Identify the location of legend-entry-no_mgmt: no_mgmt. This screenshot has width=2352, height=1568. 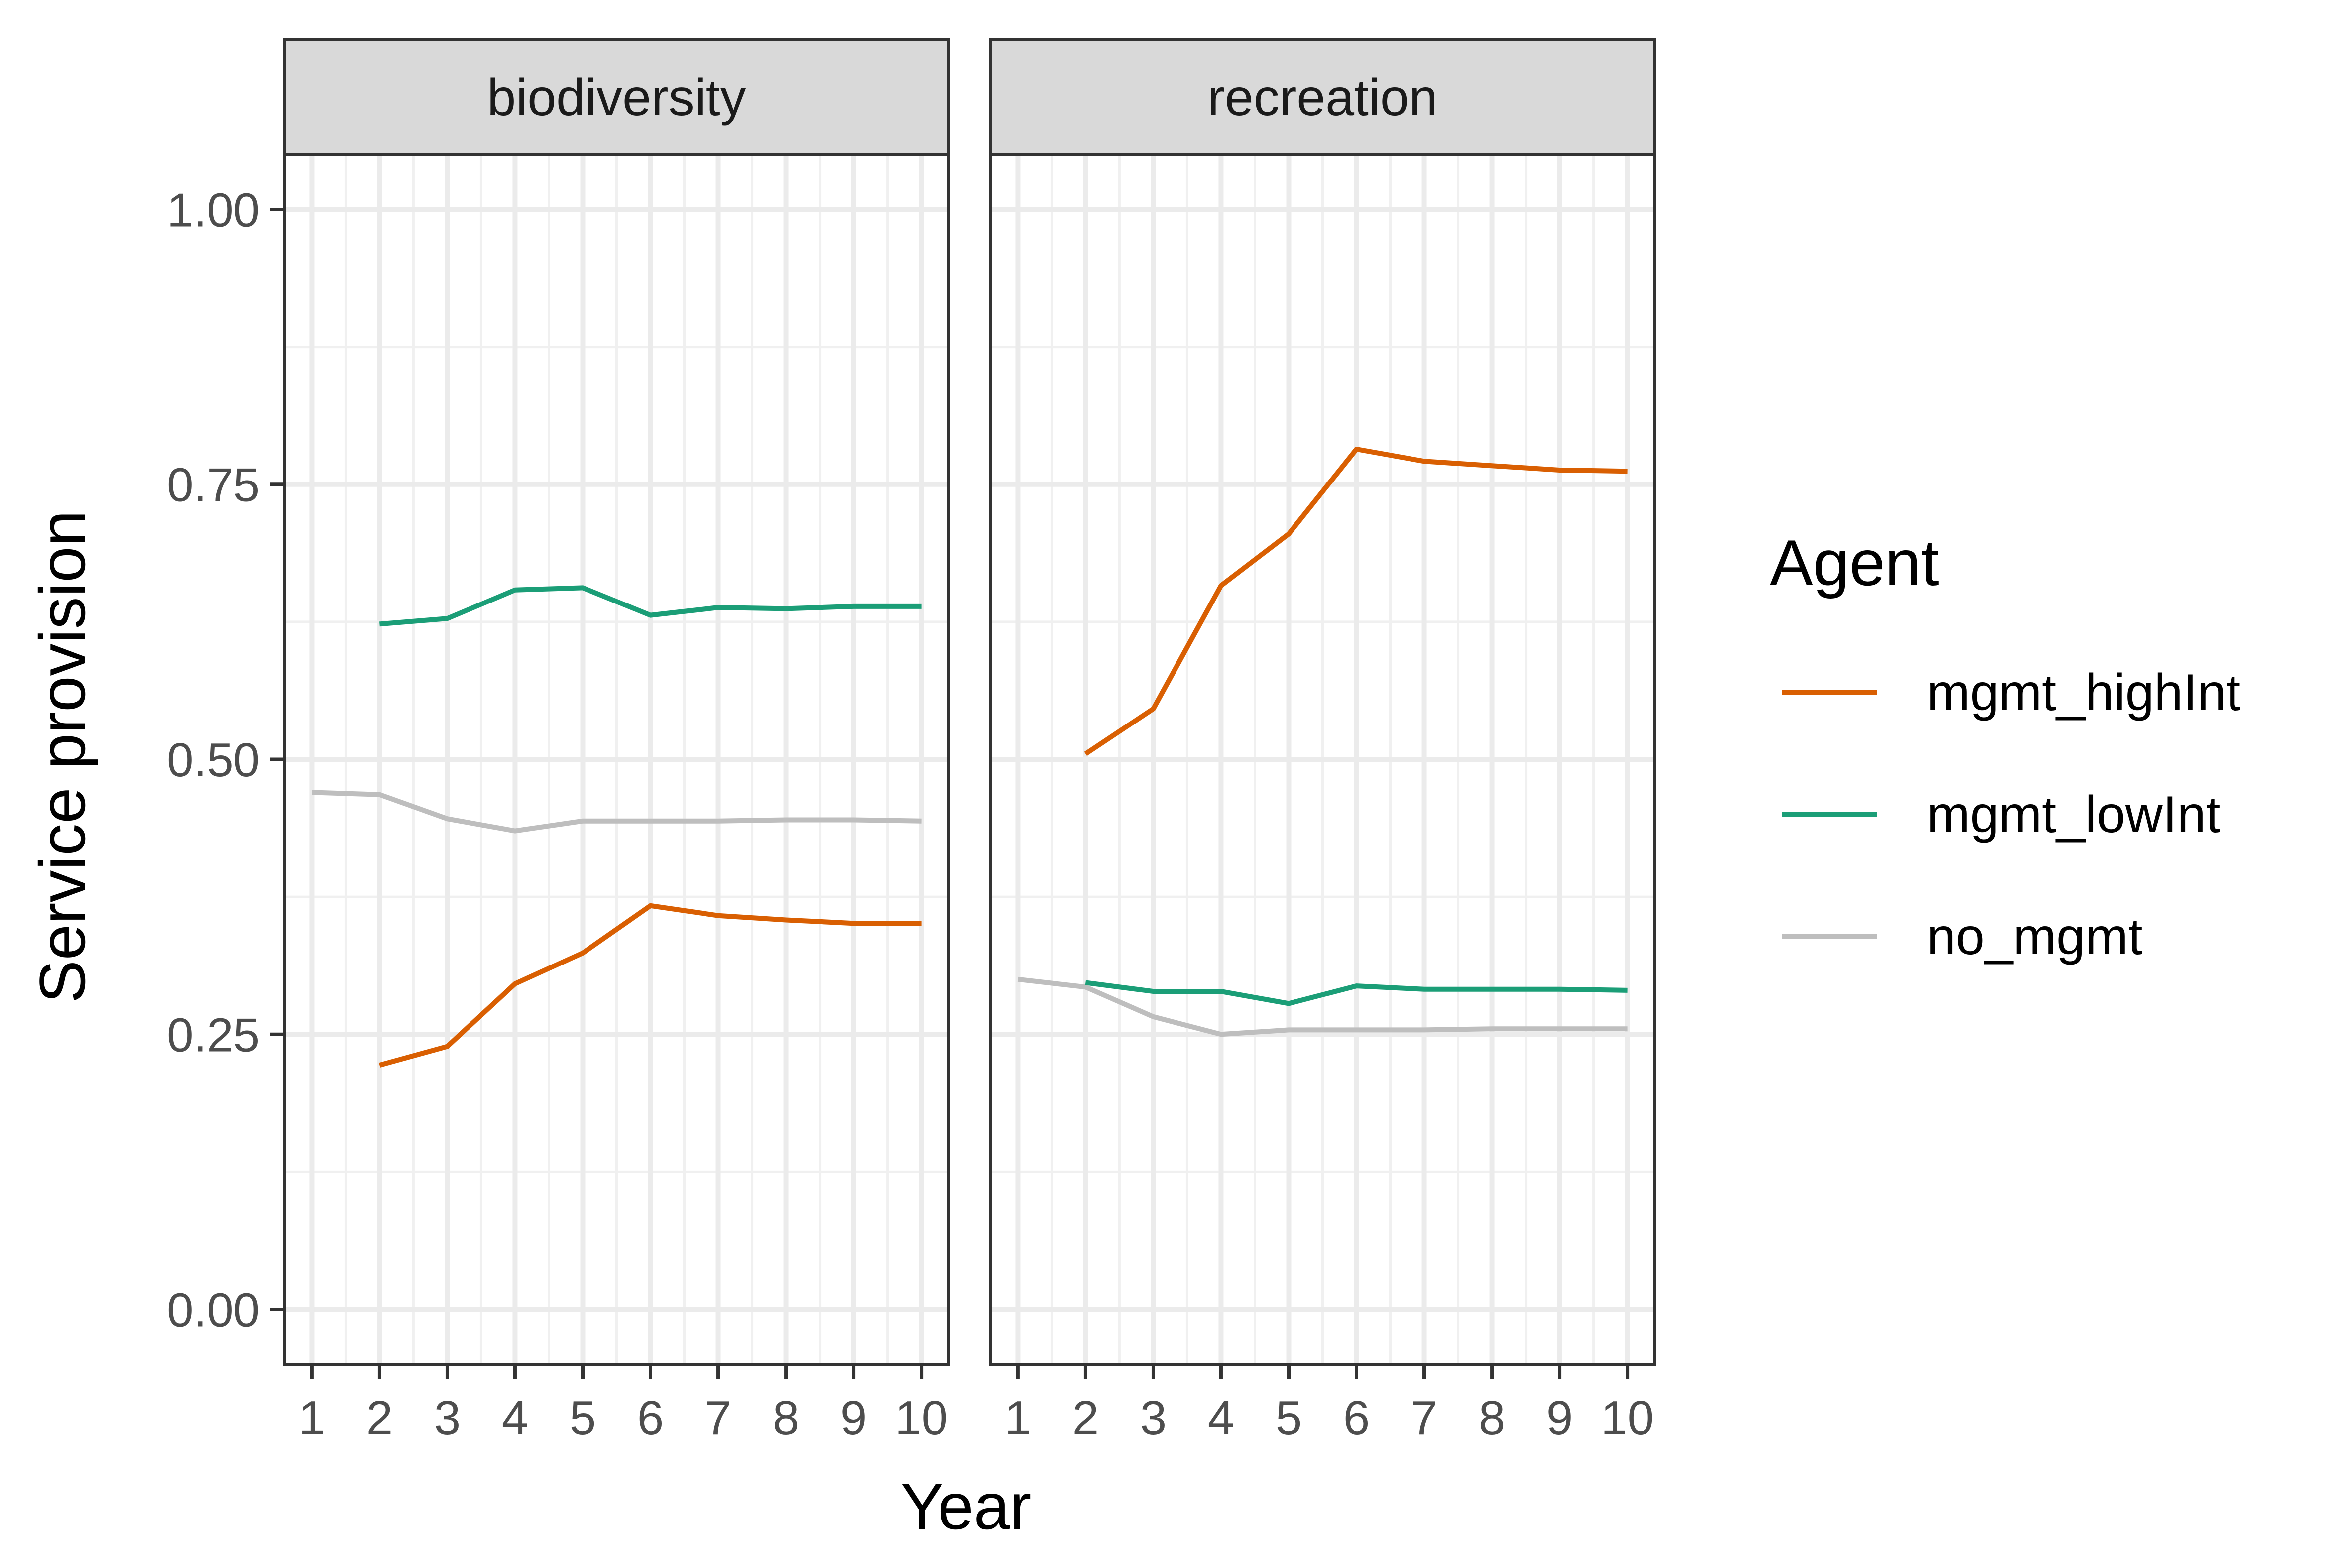
(1962, 936).